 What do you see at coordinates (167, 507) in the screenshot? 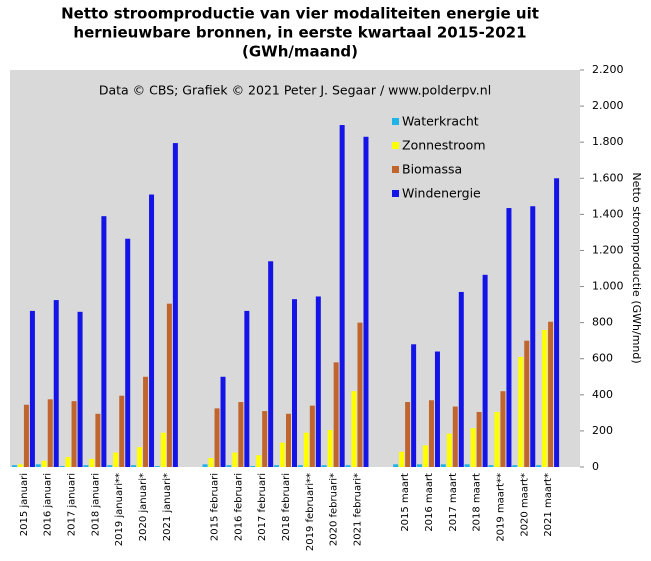
I see `x-tick-label: 2021 januari*` at bounding box center [167, 507].